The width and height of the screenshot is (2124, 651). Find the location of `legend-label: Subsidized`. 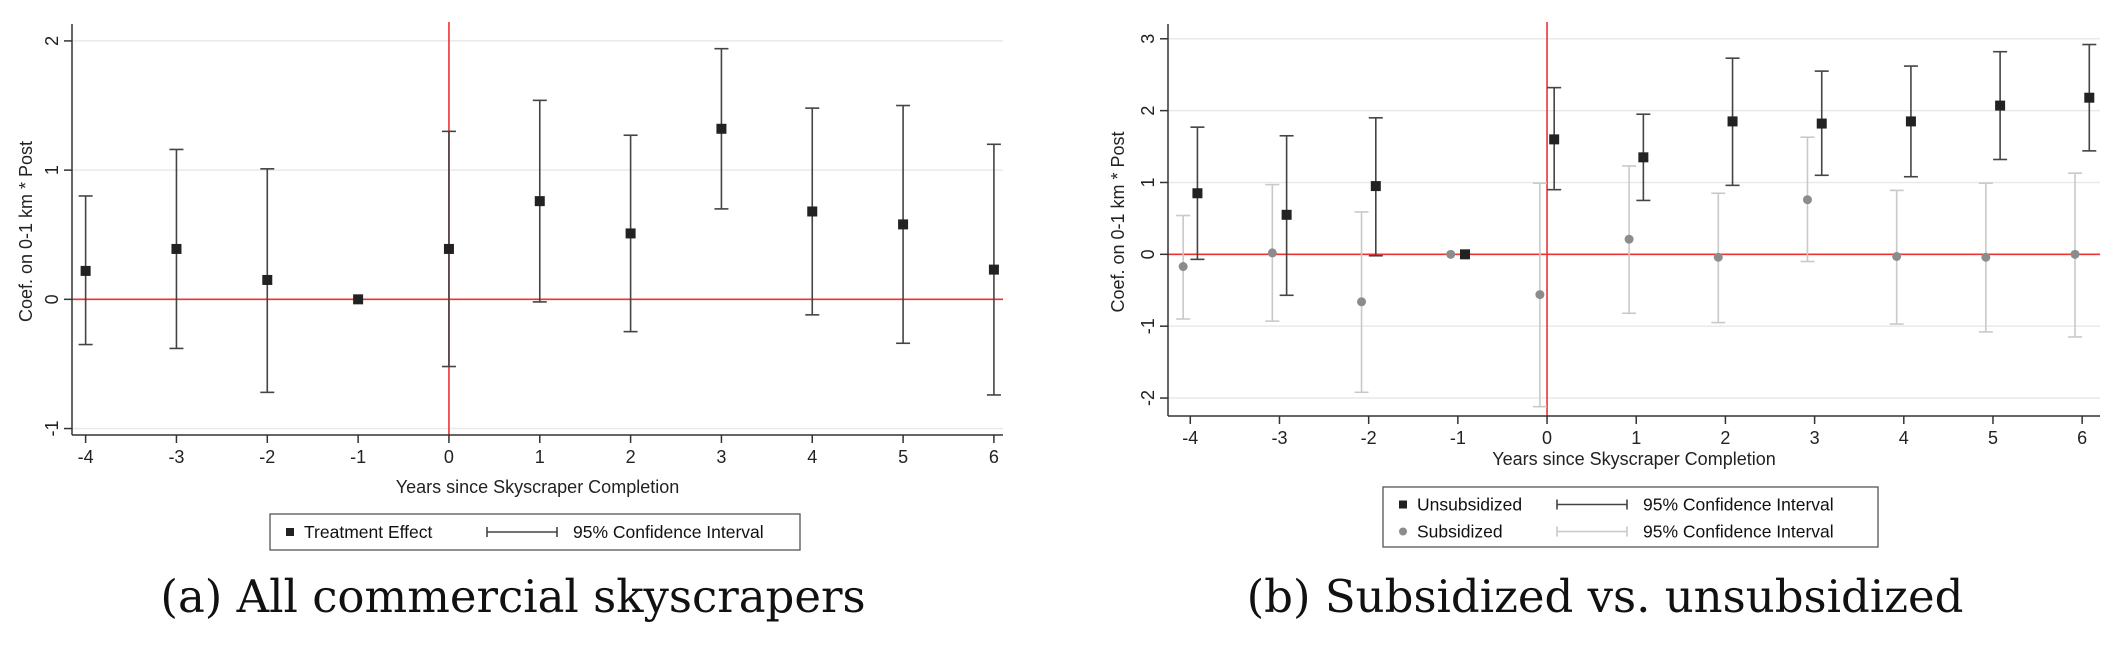

legend-label: Subsidized is located at coordinates (1460, 532).